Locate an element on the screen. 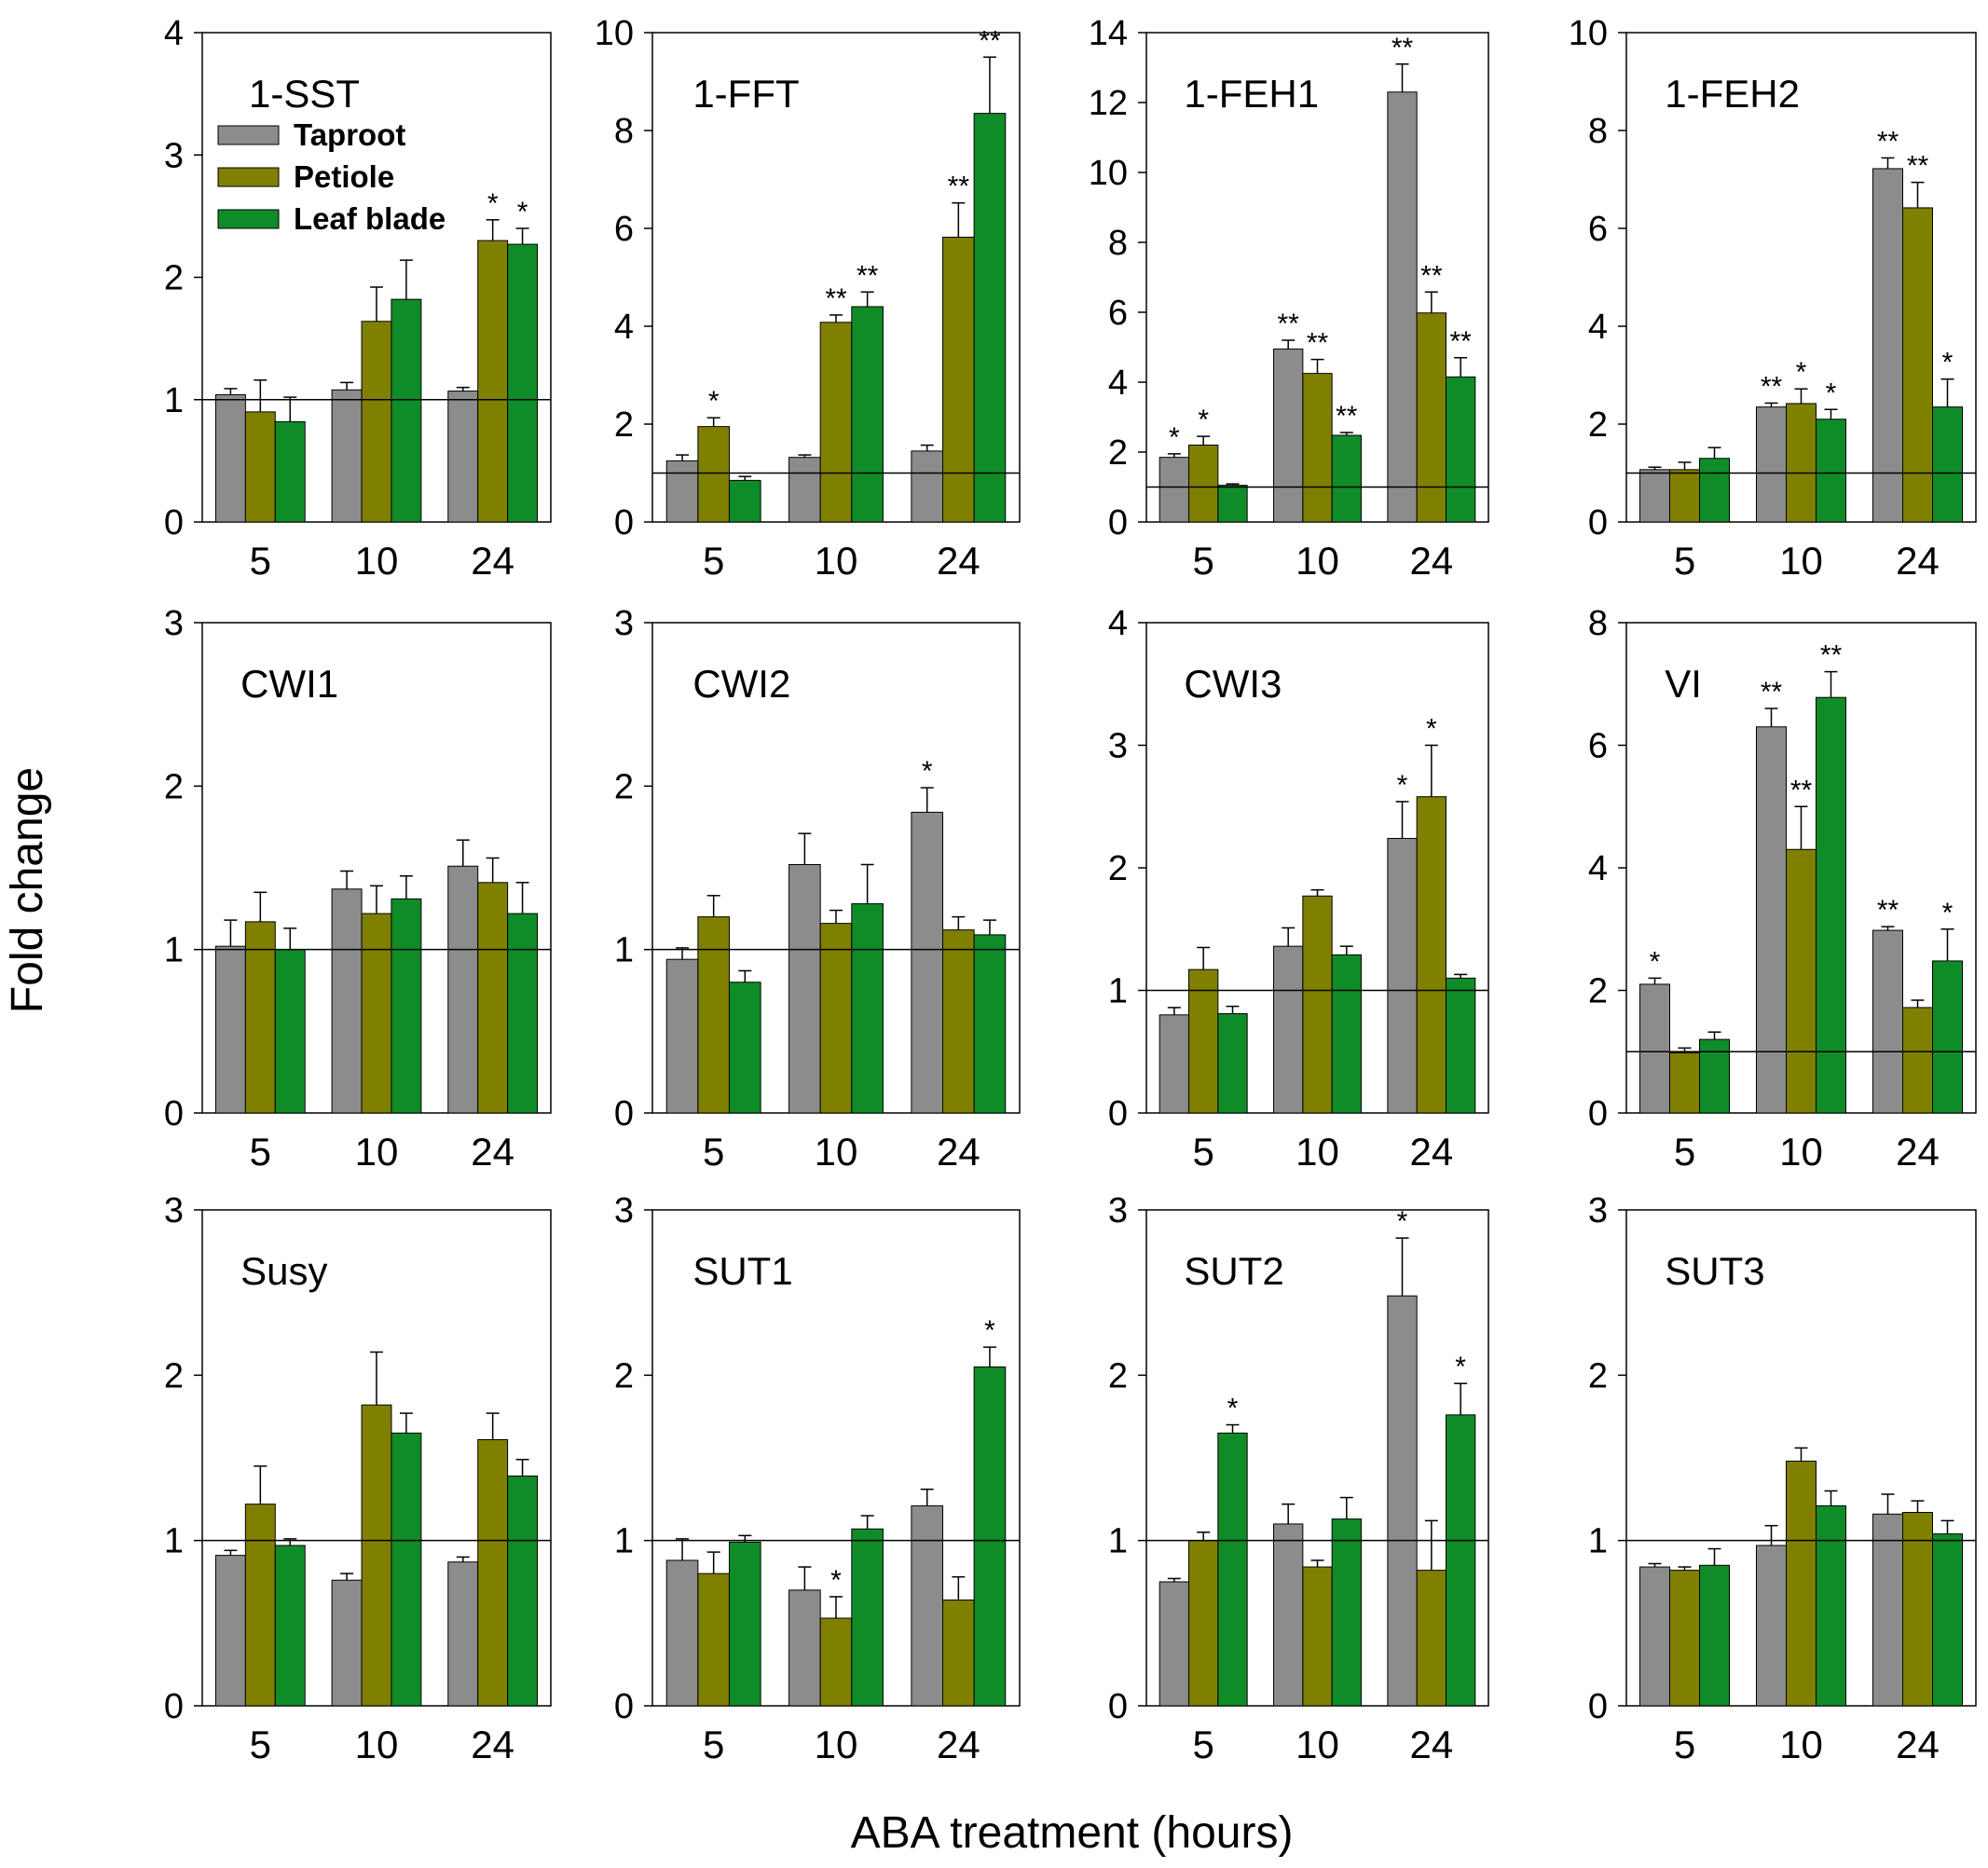  panel-sut2: 0 1 2 3 * 5 10 * * 24 SUT2 is located at coordinates (1298, 1478).